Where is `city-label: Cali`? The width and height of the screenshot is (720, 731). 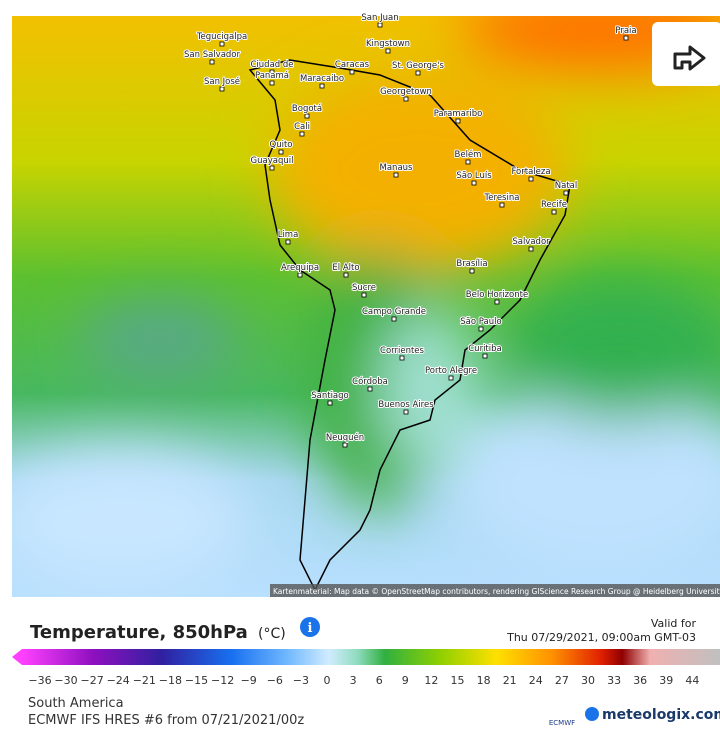 city-label: Cali is located at coordinates (302, 127).